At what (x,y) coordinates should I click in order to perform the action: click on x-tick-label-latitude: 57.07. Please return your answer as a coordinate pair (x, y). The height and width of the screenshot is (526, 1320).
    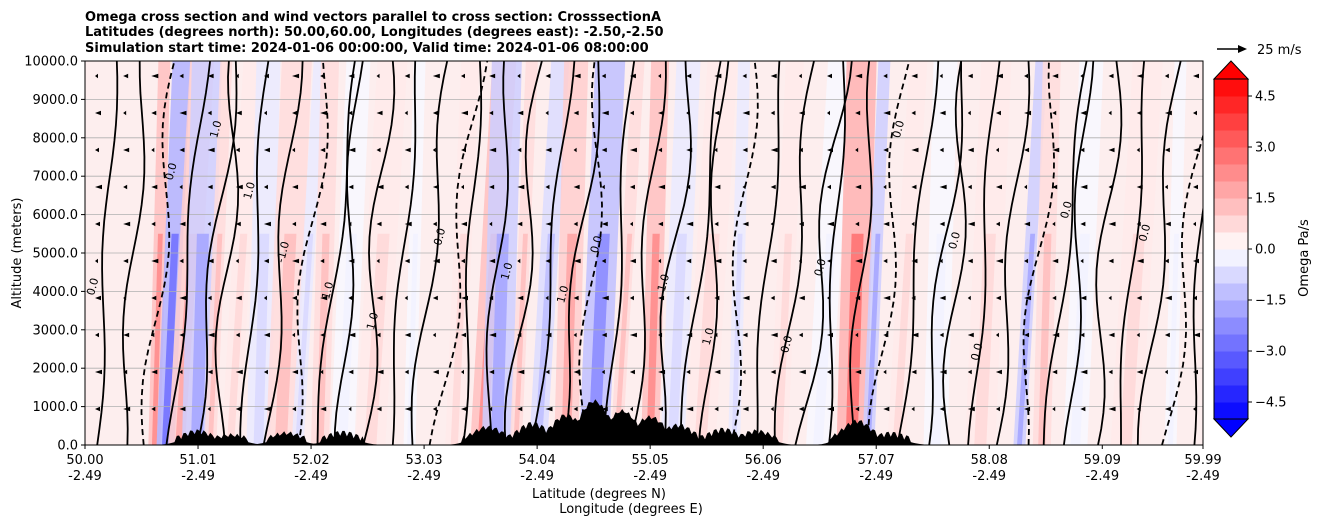
    Looking at the image, I should click on (876, 460).